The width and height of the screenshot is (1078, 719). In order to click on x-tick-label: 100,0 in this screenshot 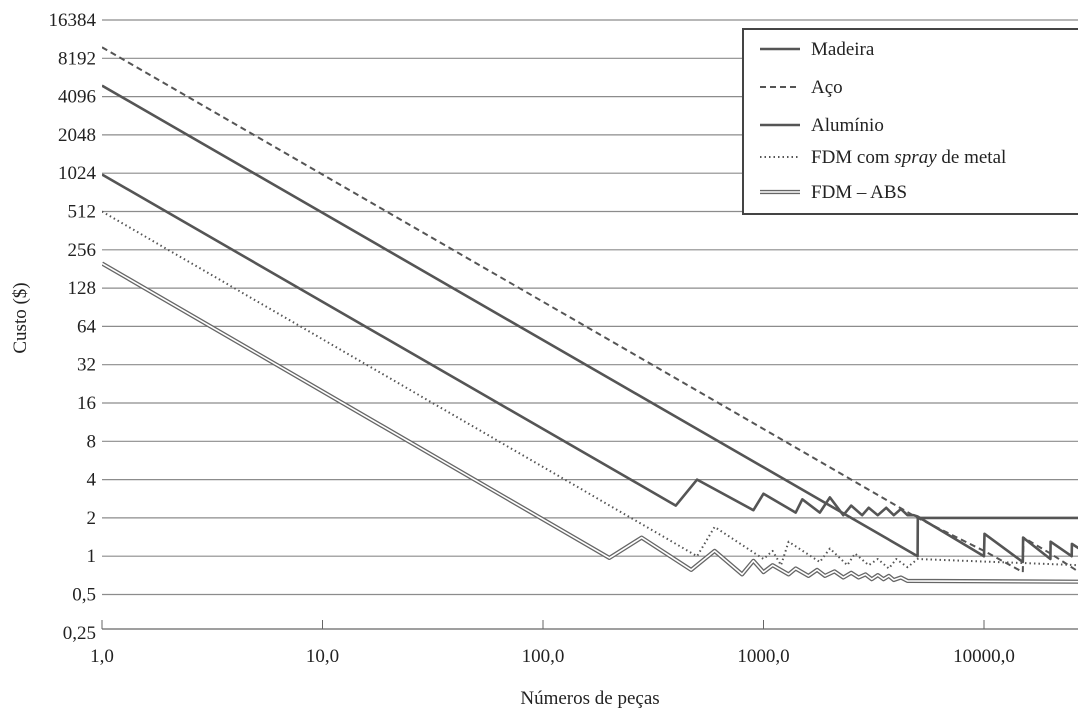, I will do `click(543, 656)`.